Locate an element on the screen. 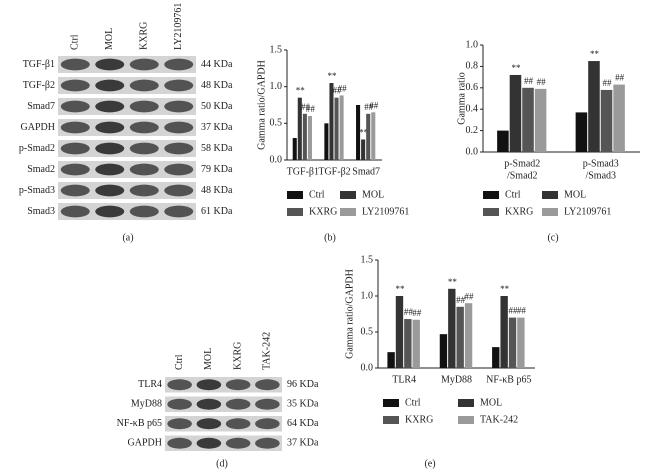 The width and height of the screenshot is (650, 472). x-tick-label: MyD88 is located at coordinates (456, 379).